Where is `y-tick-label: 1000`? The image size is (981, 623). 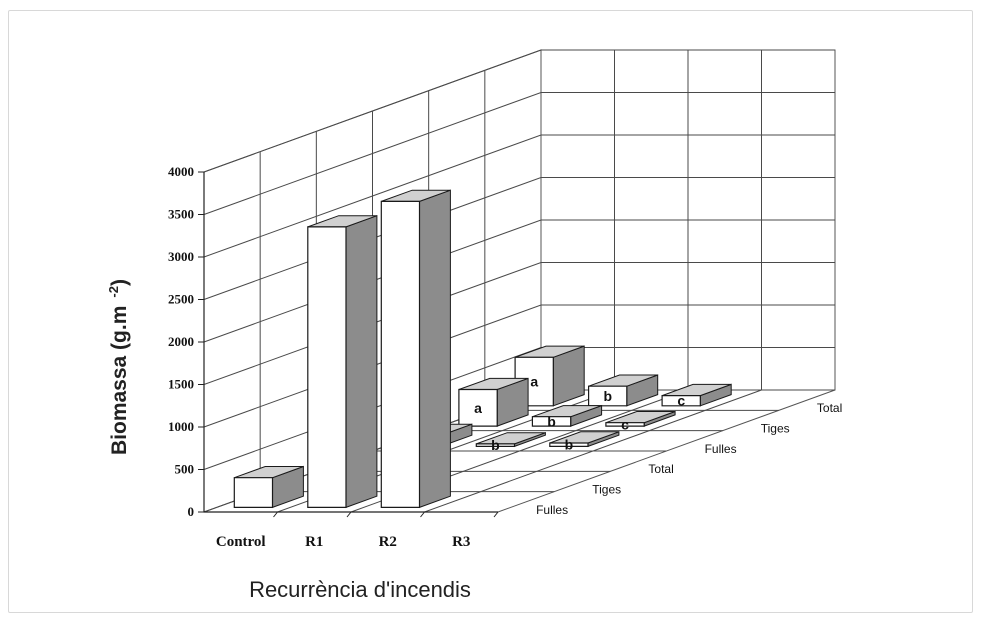
y-tick-label: 1000 is located at coordinates (181, 426).